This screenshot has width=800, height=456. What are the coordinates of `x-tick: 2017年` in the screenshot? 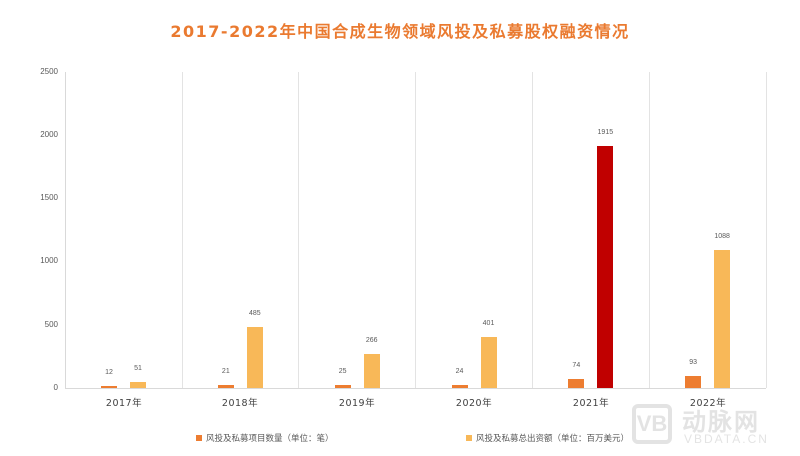 It's located at (124, 403).